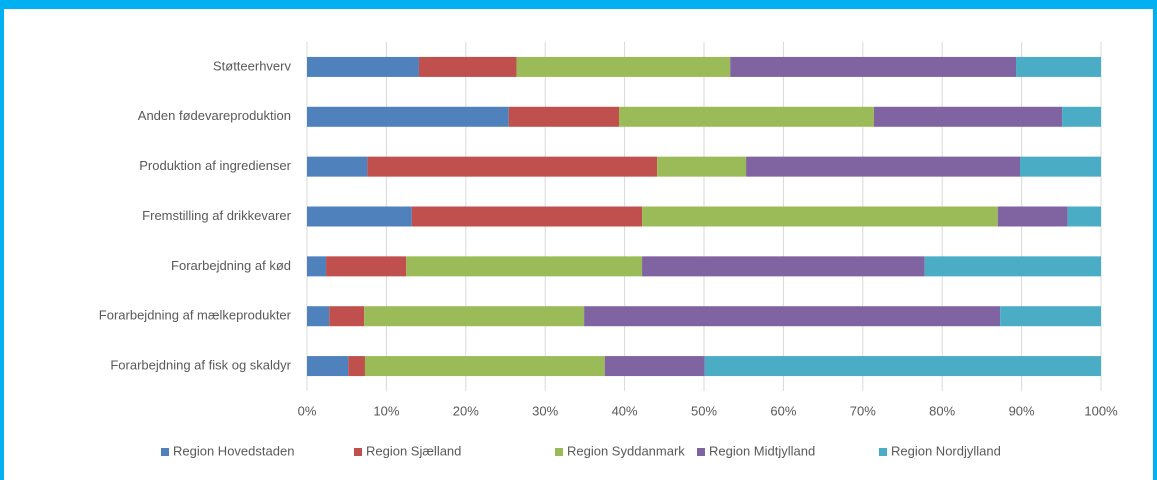 This screenshot has width=1157, height=480. What do you see at coordinates (1101, 410) in the screenshot?
I see `x-tick-label: 100%` at bounding box center [1101, 410].